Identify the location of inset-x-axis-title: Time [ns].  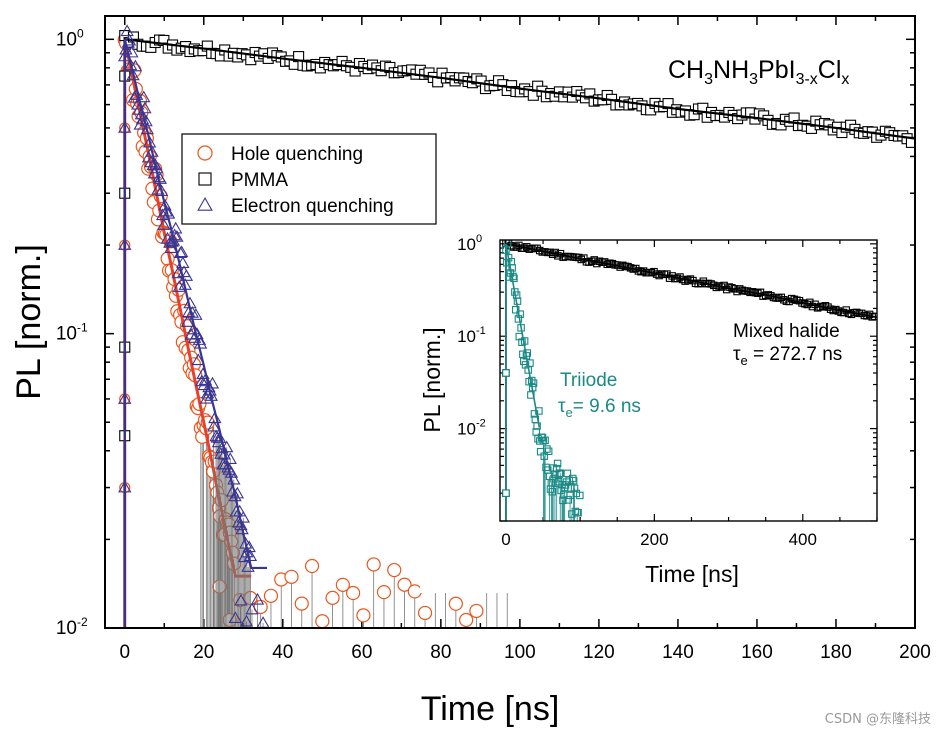
(692, 574).